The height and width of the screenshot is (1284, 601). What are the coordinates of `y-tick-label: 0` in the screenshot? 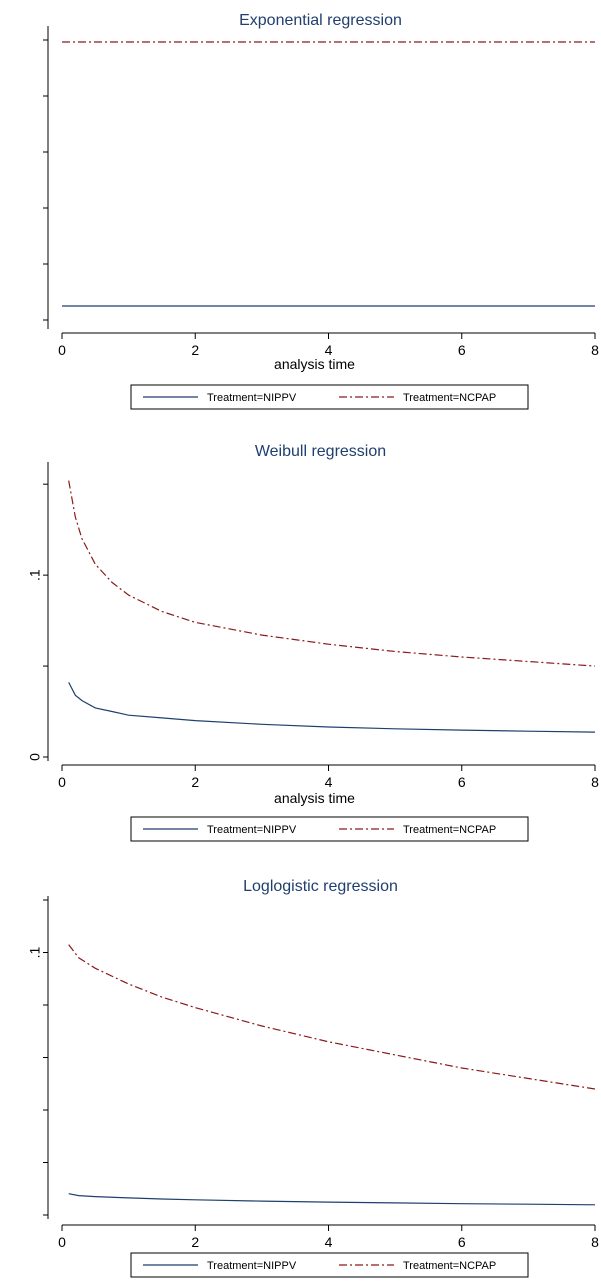 It's located at (35, 757).